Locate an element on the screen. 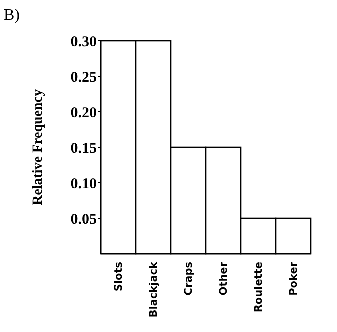 This screenshot has height=332, width=337. y-axis-title: Relative Frequency is located at coordinates (38, 148).